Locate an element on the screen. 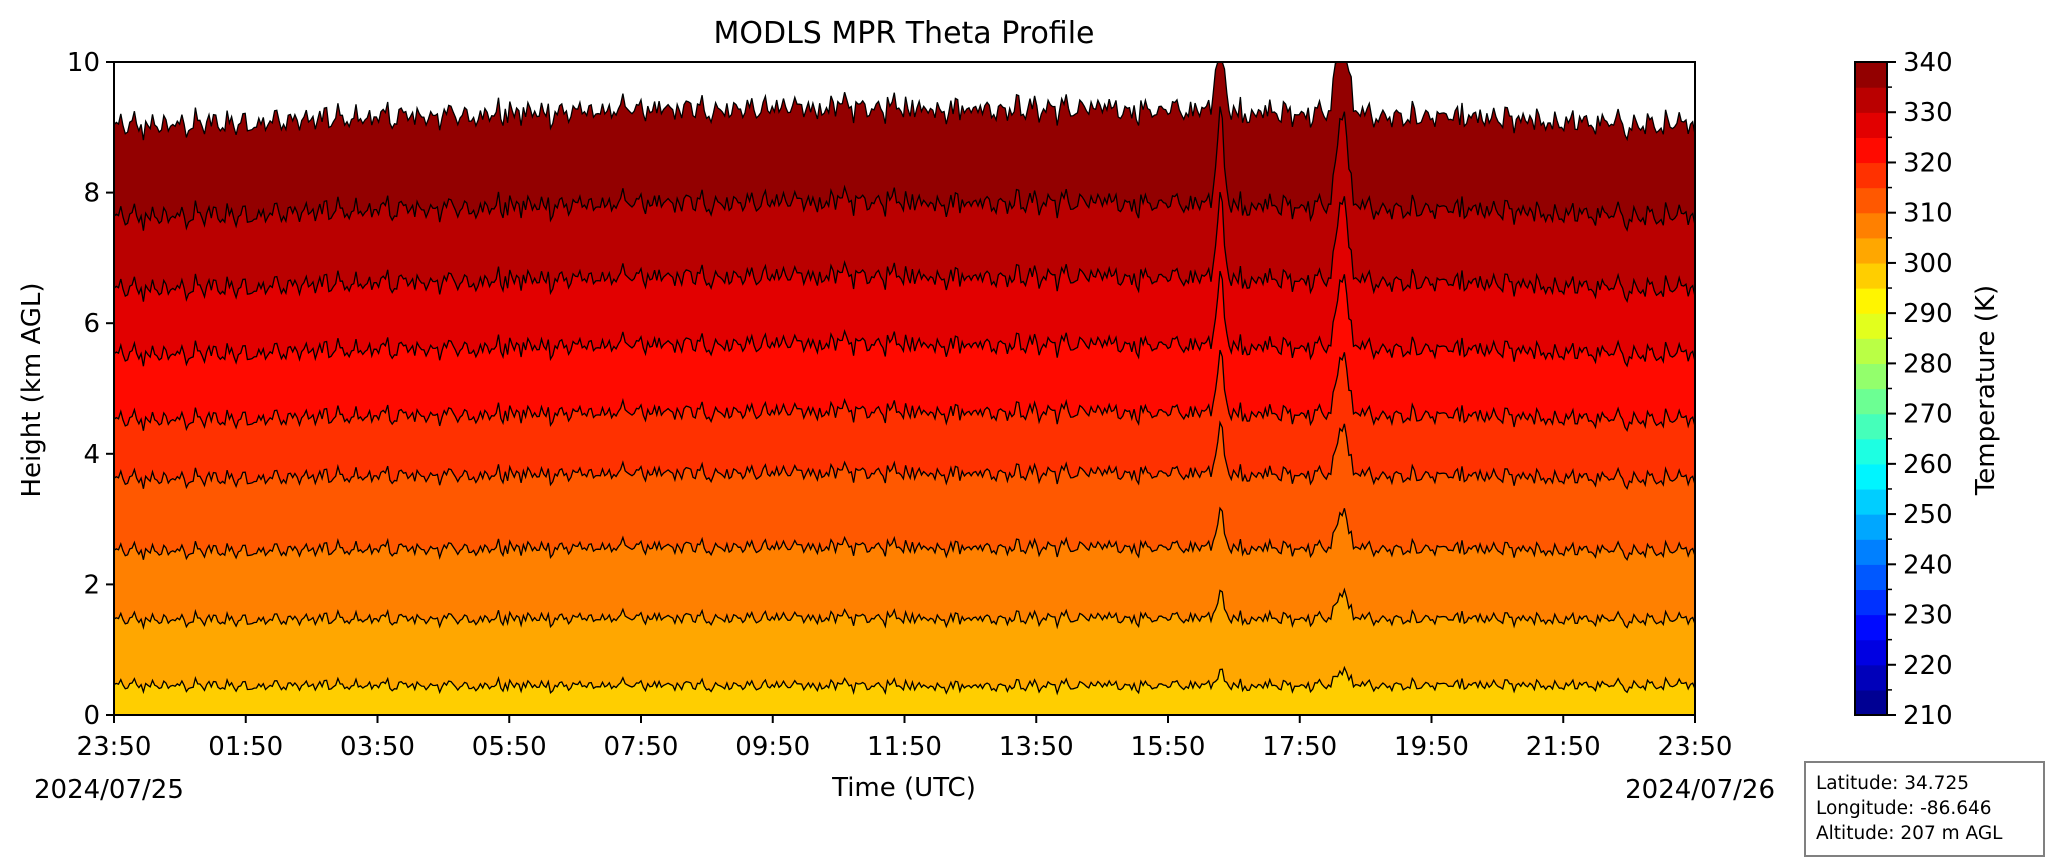  x-tick-label: 15:50 is located at coordinates (1168, 747).